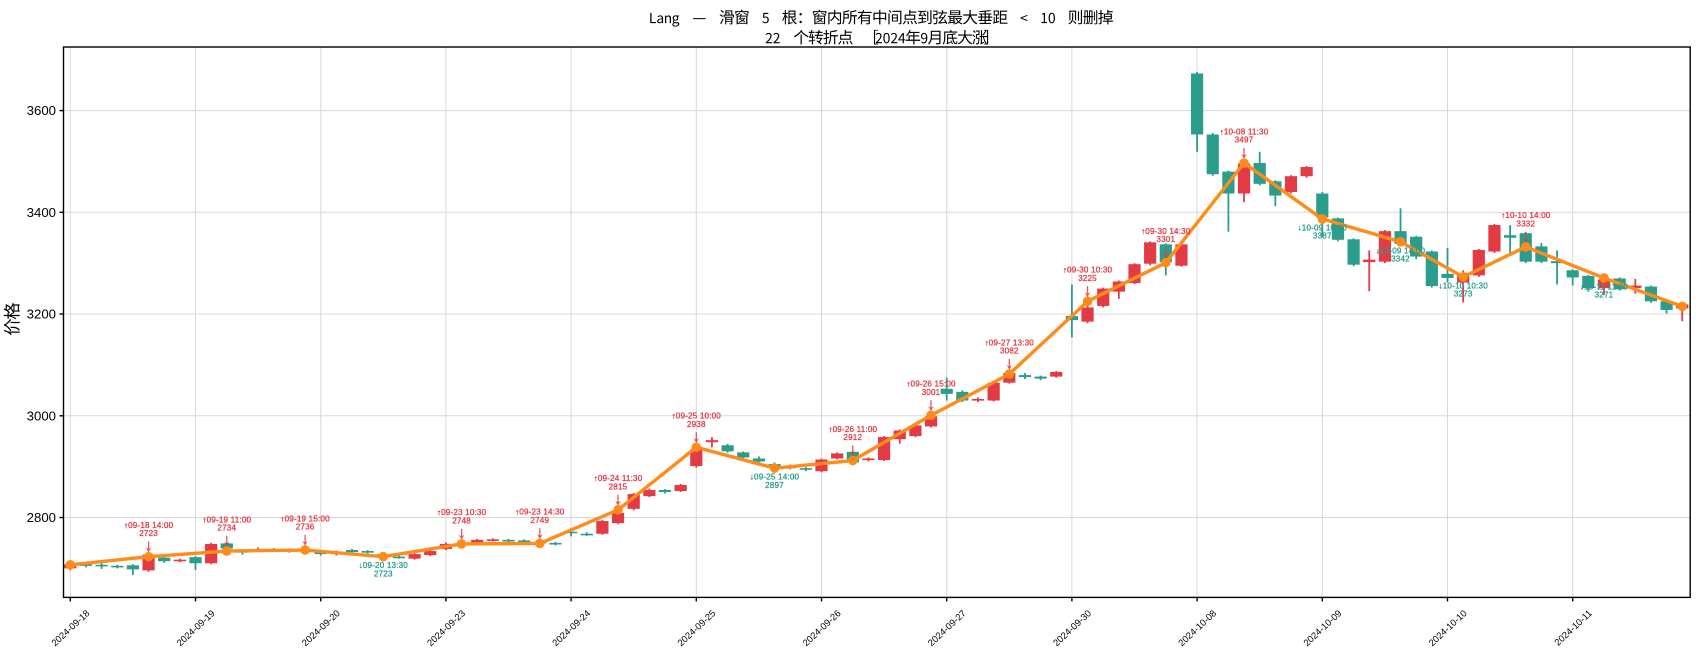 This screenshot has width=1700, height=654. I want to click on svg-text: ↑09-24 11:30, so click(618, 478).